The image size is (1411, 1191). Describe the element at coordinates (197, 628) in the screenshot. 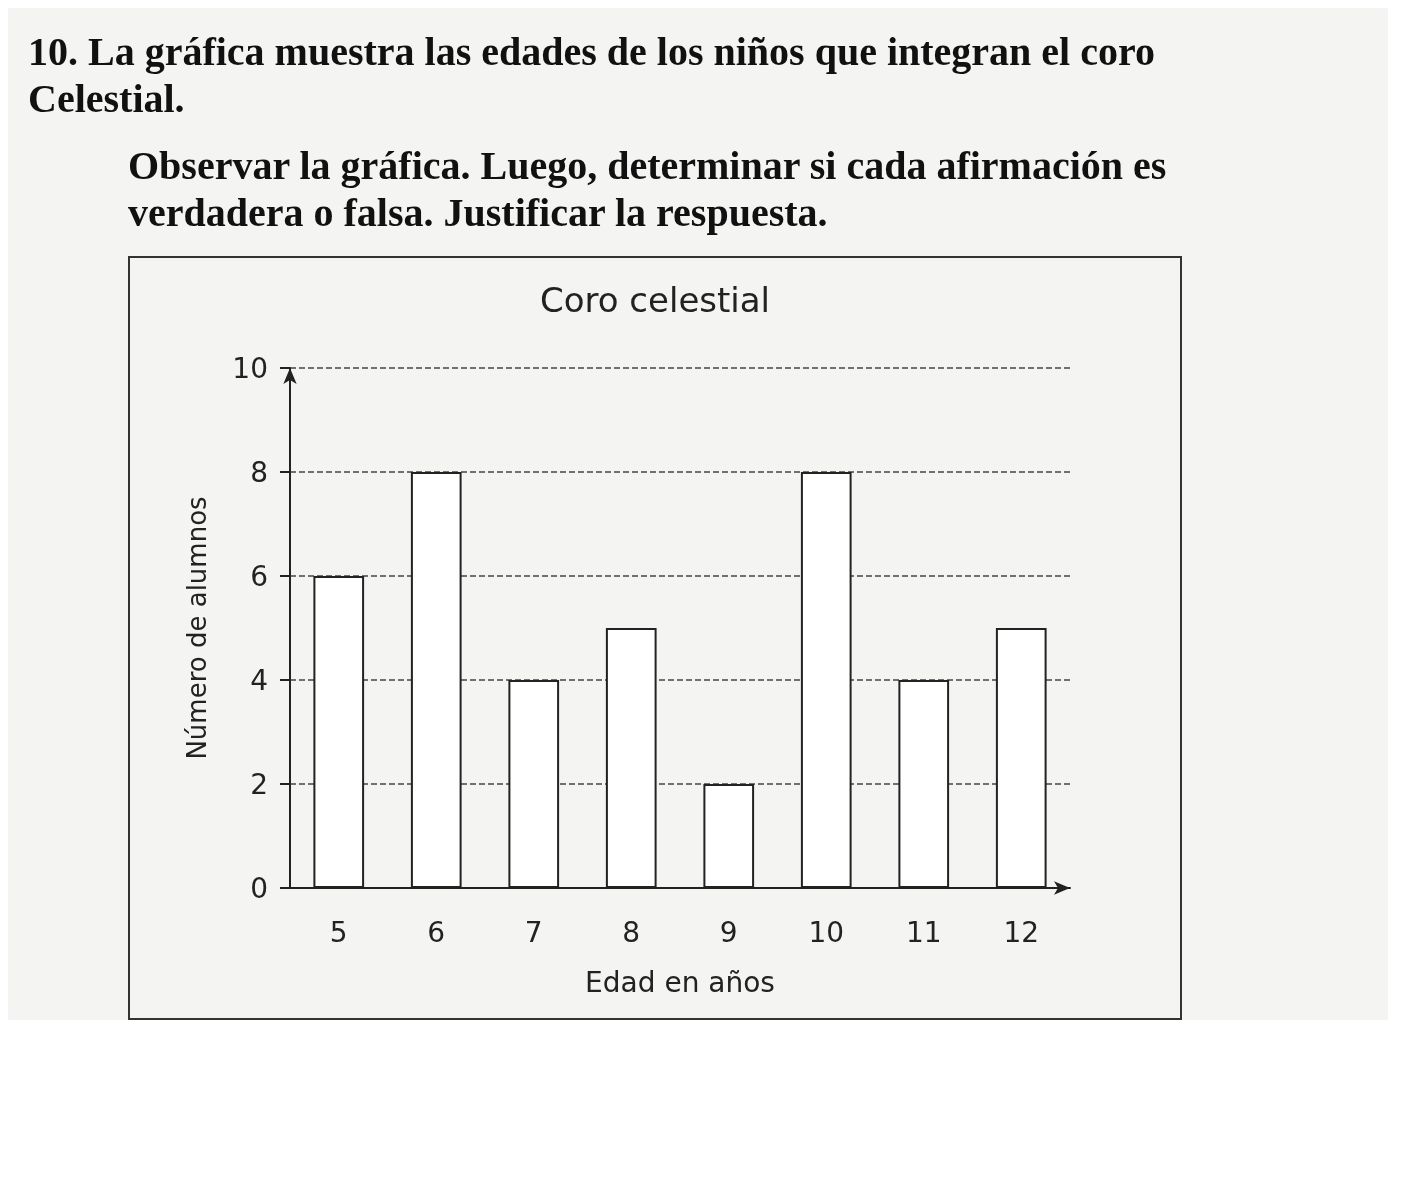

I see `y-axis-title: Número de alumnos` at that location.